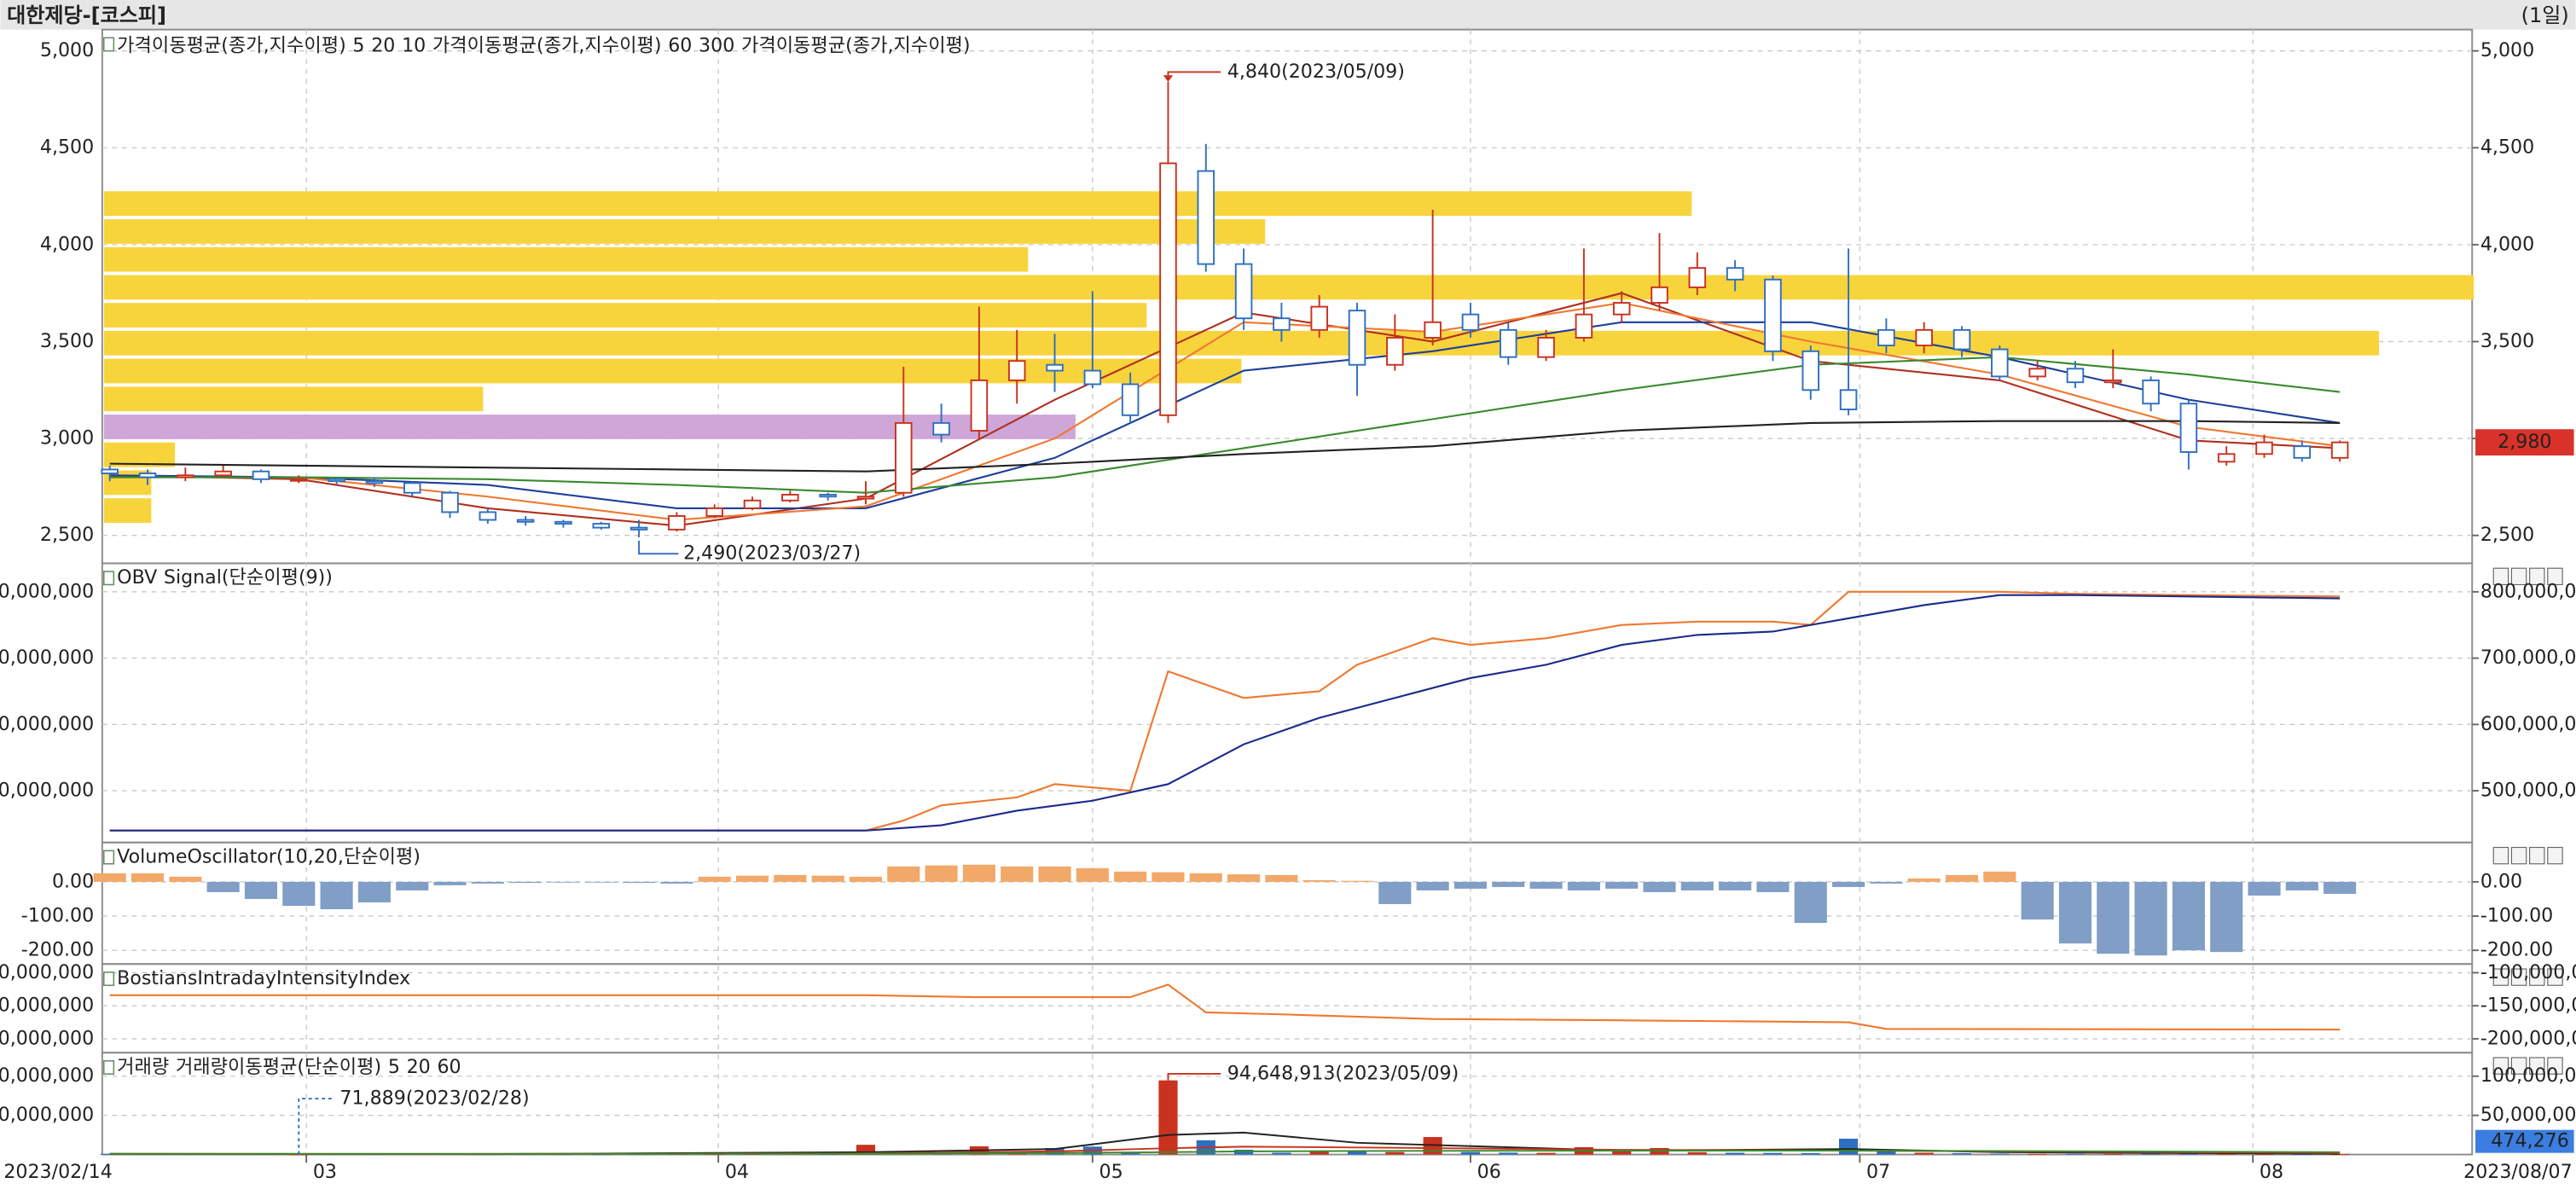 The height and width of the screenshot is (1189, 2576). Describe the element at coordinates (73, 881) in the screenshot. I see `y-tick-label-left: 0.00` at that location.